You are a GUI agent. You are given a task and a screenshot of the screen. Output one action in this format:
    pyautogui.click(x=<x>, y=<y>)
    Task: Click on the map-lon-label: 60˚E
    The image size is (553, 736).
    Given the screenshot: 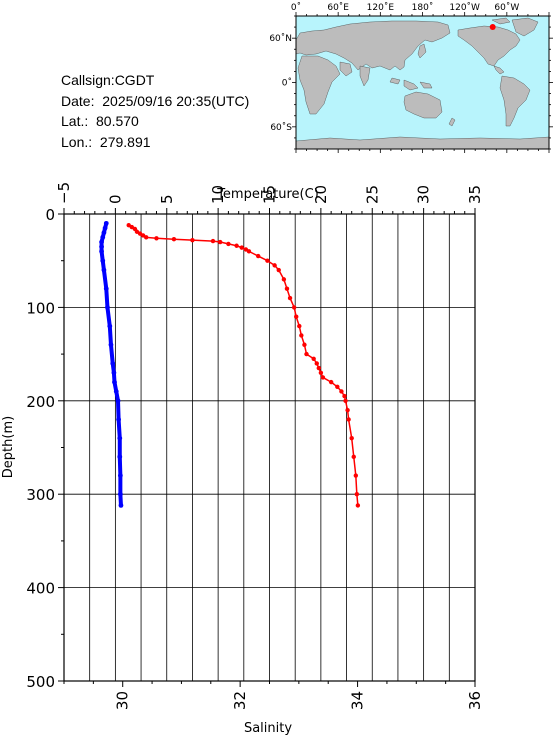 What is the action you would take?
    pyautogui.click(x=338, y=7)
    